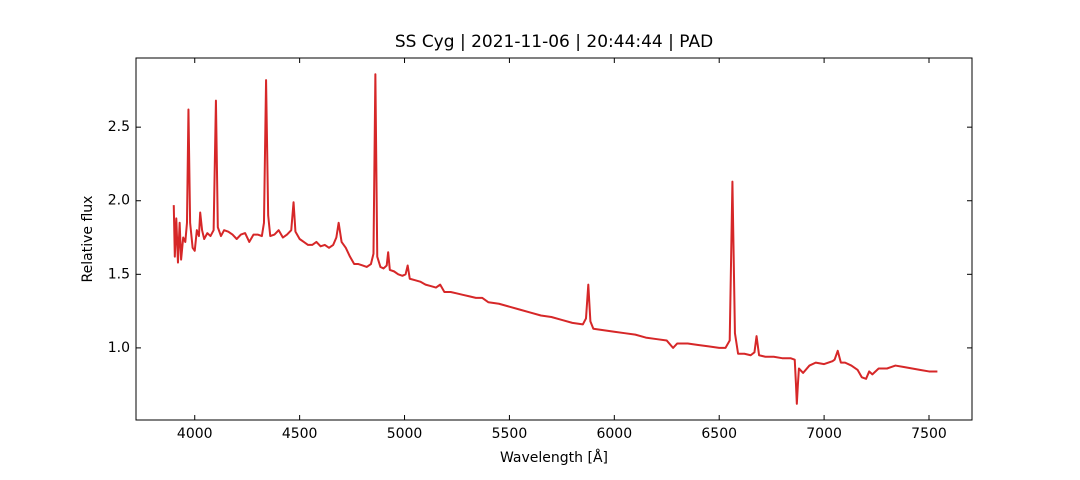  What do you see at coordinates (405, 434) in the screenshot?
I see `x-tick-label: 5000` at bounding box center [405, 434].